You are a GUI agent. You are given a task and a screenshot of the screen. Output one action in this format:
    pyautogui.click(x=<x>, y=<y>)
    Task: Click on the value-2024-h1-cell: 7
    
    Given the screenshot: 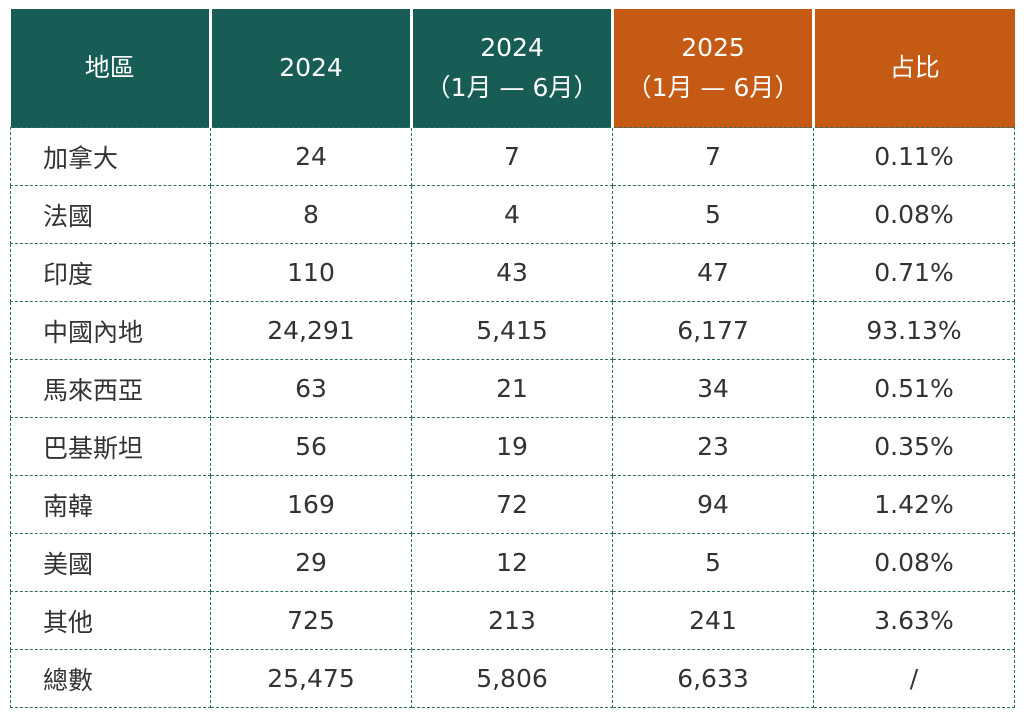 What is the action you would take?
    pyautogui.click(x=512, y=156)
    